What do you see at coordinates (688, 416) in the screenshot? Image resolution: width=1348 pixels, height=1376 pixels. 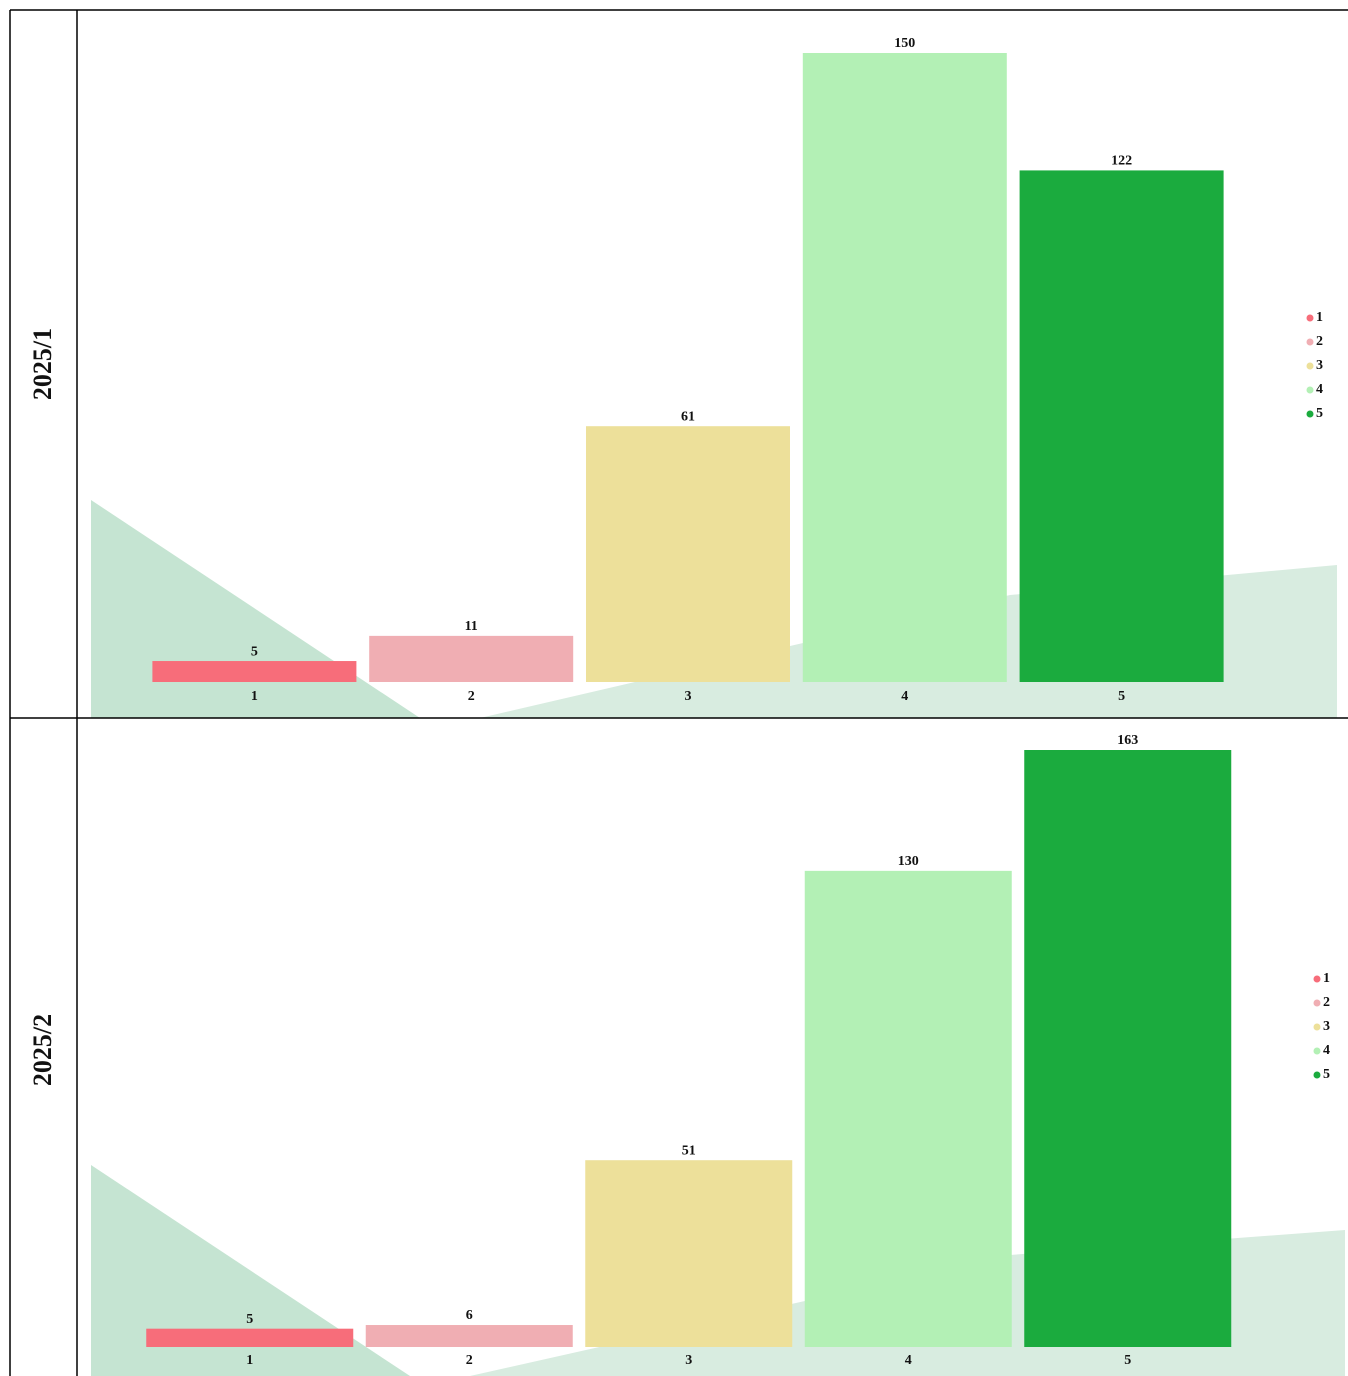 I see `value-label: 61` at bounding box center [688, 416].